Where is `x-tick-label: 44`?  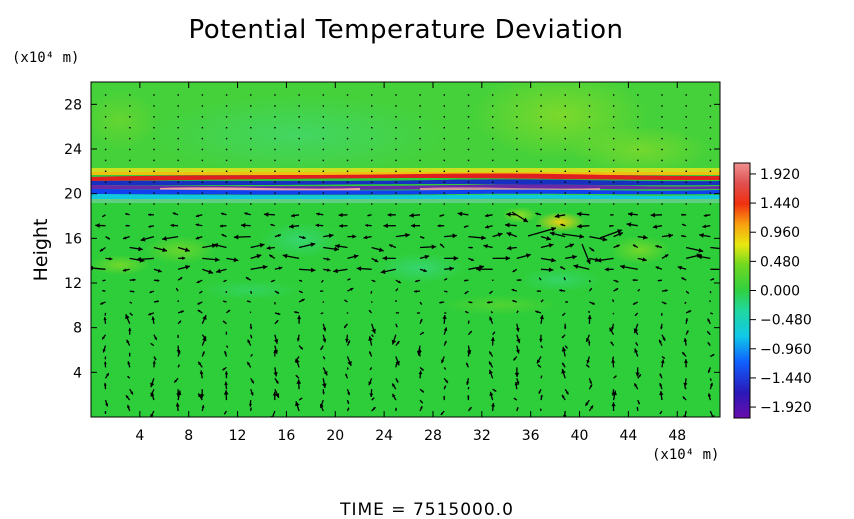
x-tick-label: 44 is located at coordinates (628, 436).